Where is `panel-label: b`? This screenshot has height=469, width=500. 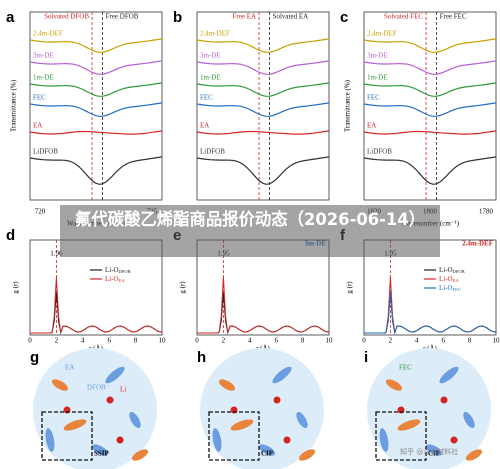
panel-label: b is located at coordinates (177, 17).